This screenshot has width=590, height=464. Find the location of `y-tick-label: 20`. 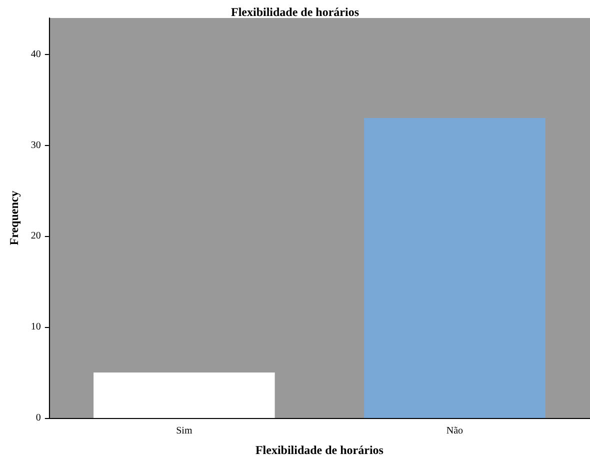

y-tick-label: 20 is located at coordinates (35, 236).